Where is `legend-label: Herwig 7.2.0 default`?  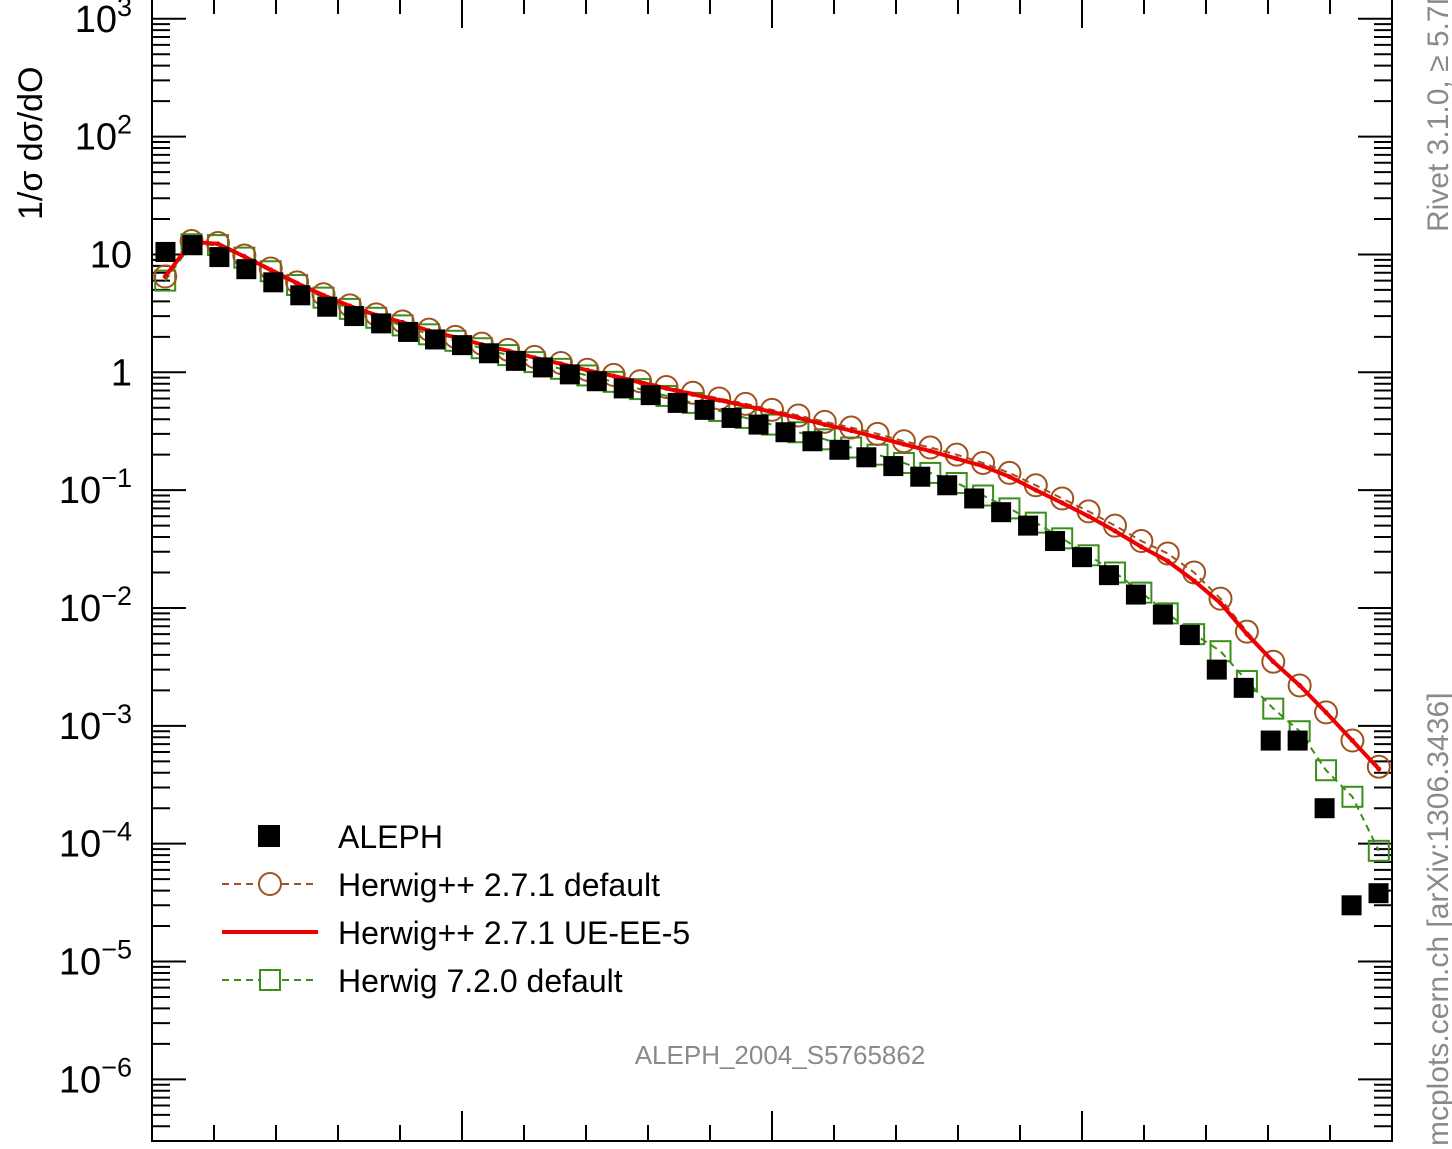 legend-label: Herwig 7.2.0 default is located at coordinates (480, 981).